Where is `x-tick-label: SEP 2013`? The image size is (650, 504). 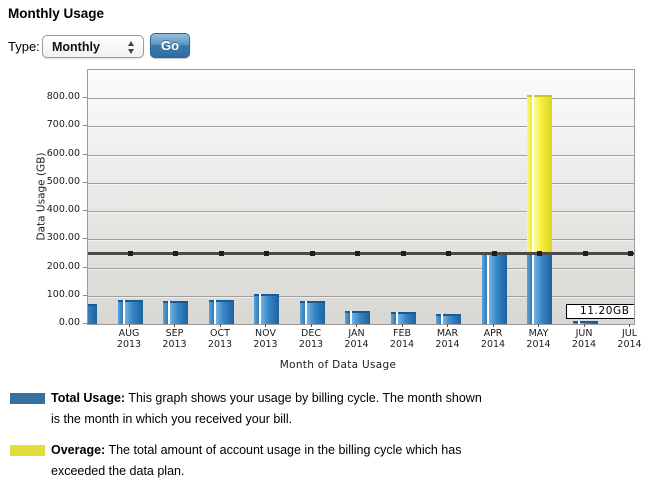 x-tick-label: SEP 2013 is located at coordinates (174, 339).